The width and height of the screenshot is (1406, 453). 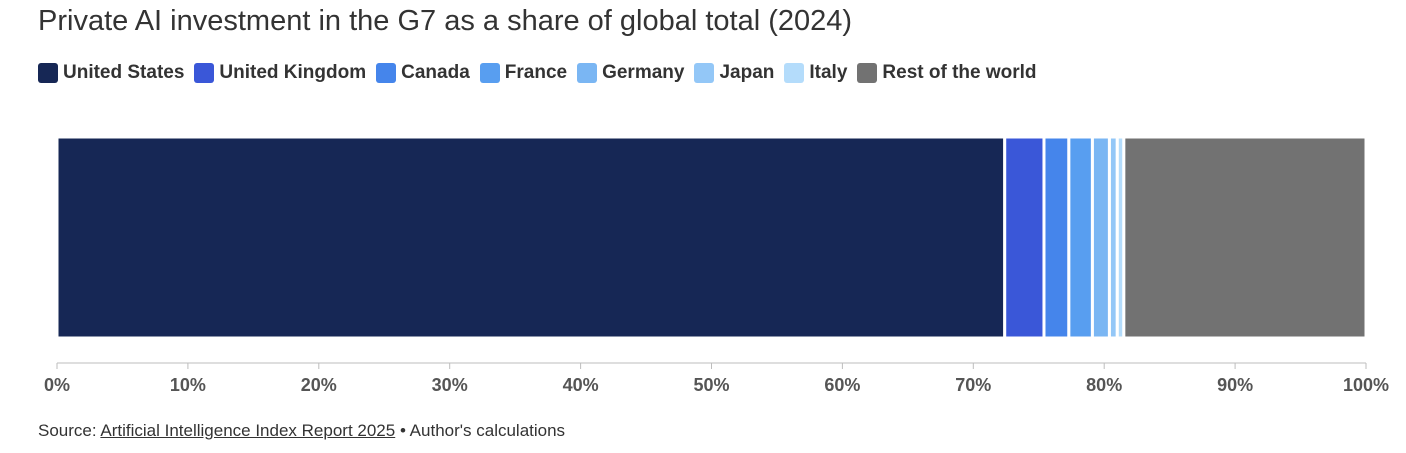 I want to click on legend-item-italy: Italy, so click(x=815, y=73).